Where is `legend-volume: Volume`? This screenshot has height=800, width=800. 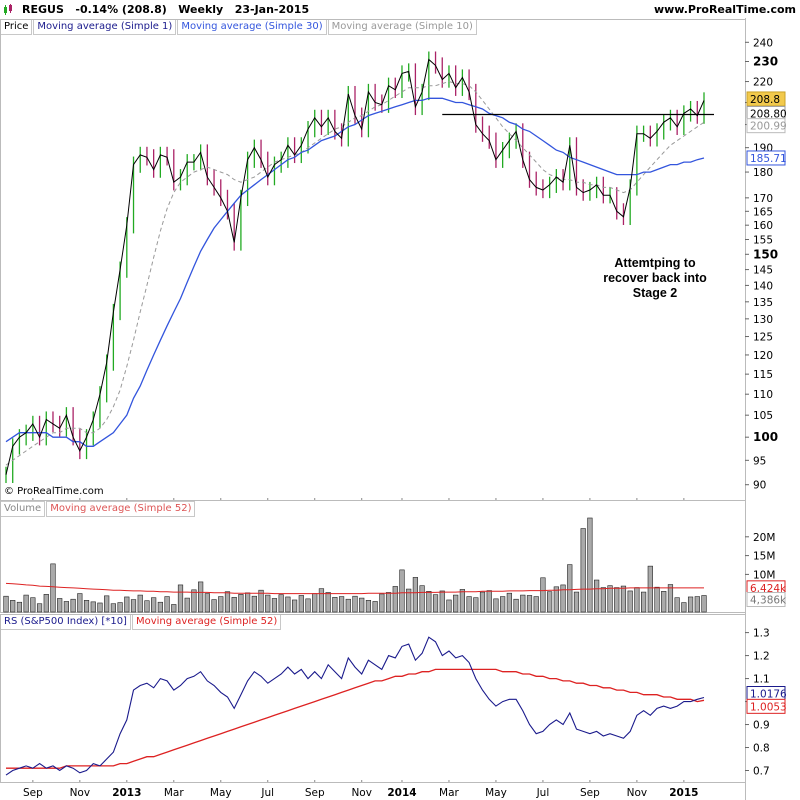
legend-volume: Volume is located at coordinates (23, 509).